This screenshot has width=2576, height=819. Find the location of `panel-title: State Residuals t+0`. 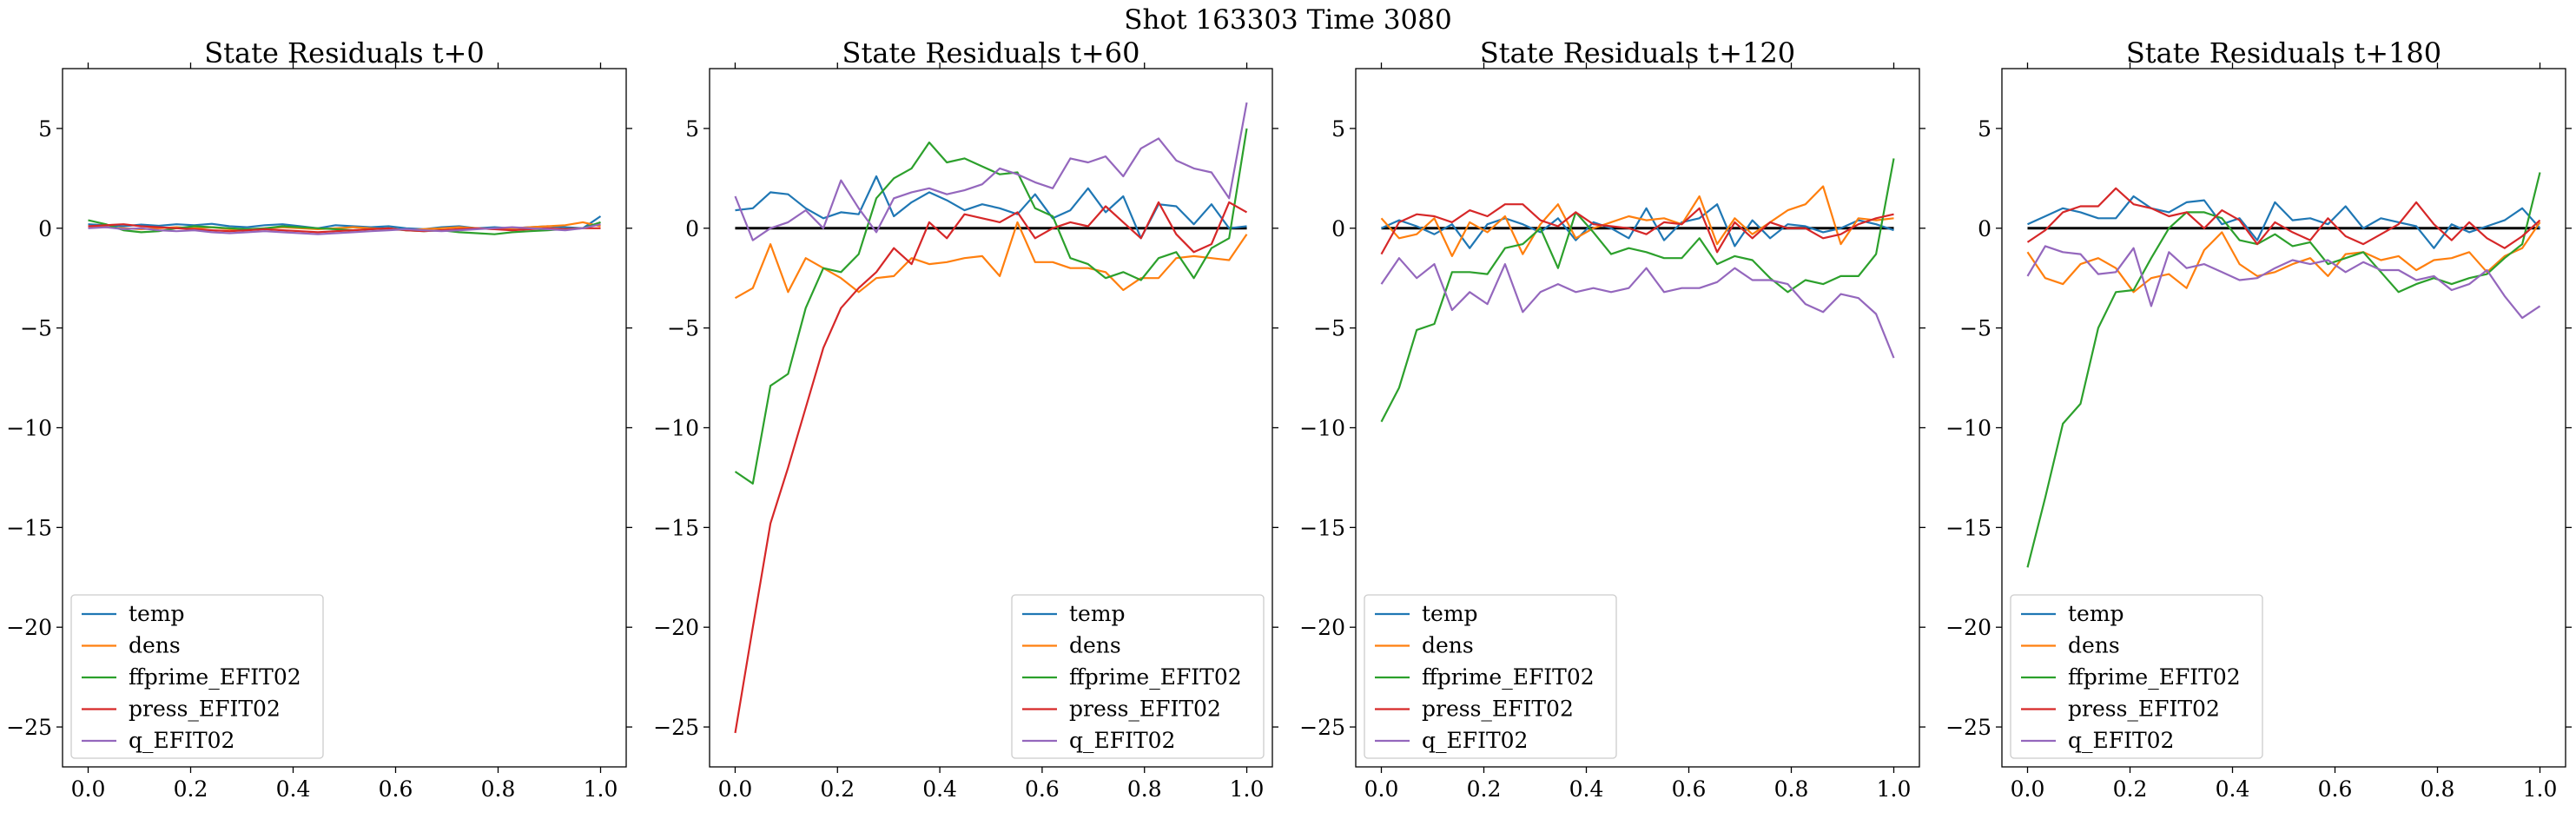

panel-title: State Residuals t+0 is located at coordinates (345, 52).